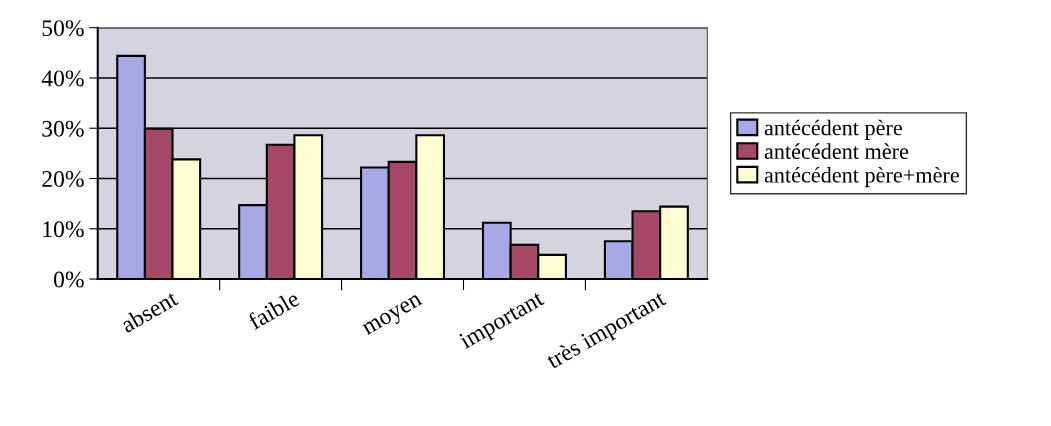 This screenshot has height=426, width=1051. What do you see at coordinates (836, 151) in the screenshot?
I see `legend-label: antécédent mère` at bounding box center [836, 151].